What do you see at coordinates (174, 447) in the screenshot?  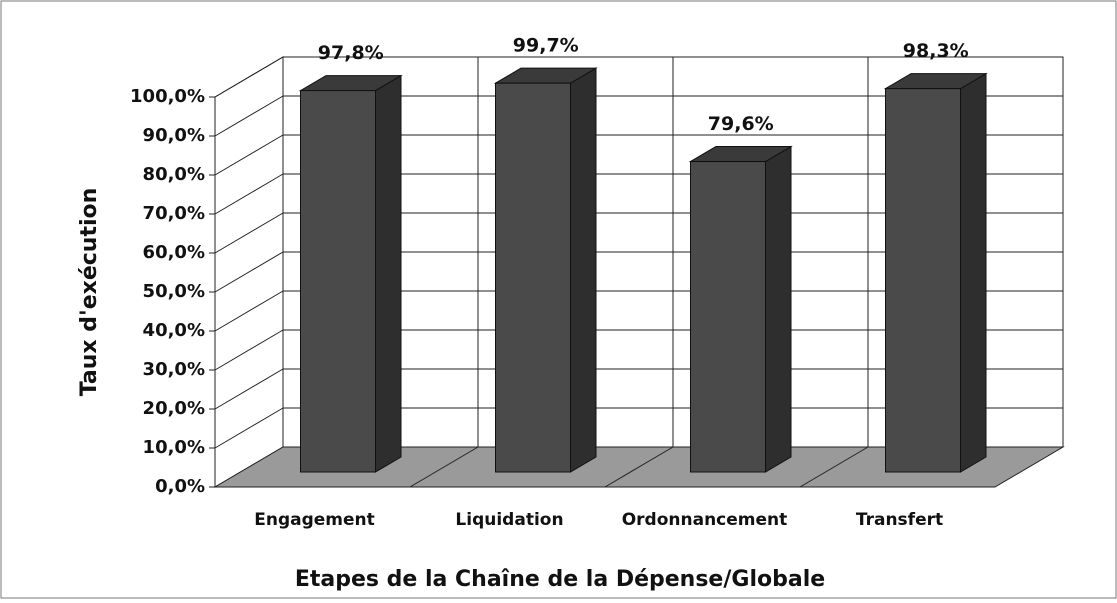 I see `y-tick-label: 10,0%` at bounding box center [174, 447].